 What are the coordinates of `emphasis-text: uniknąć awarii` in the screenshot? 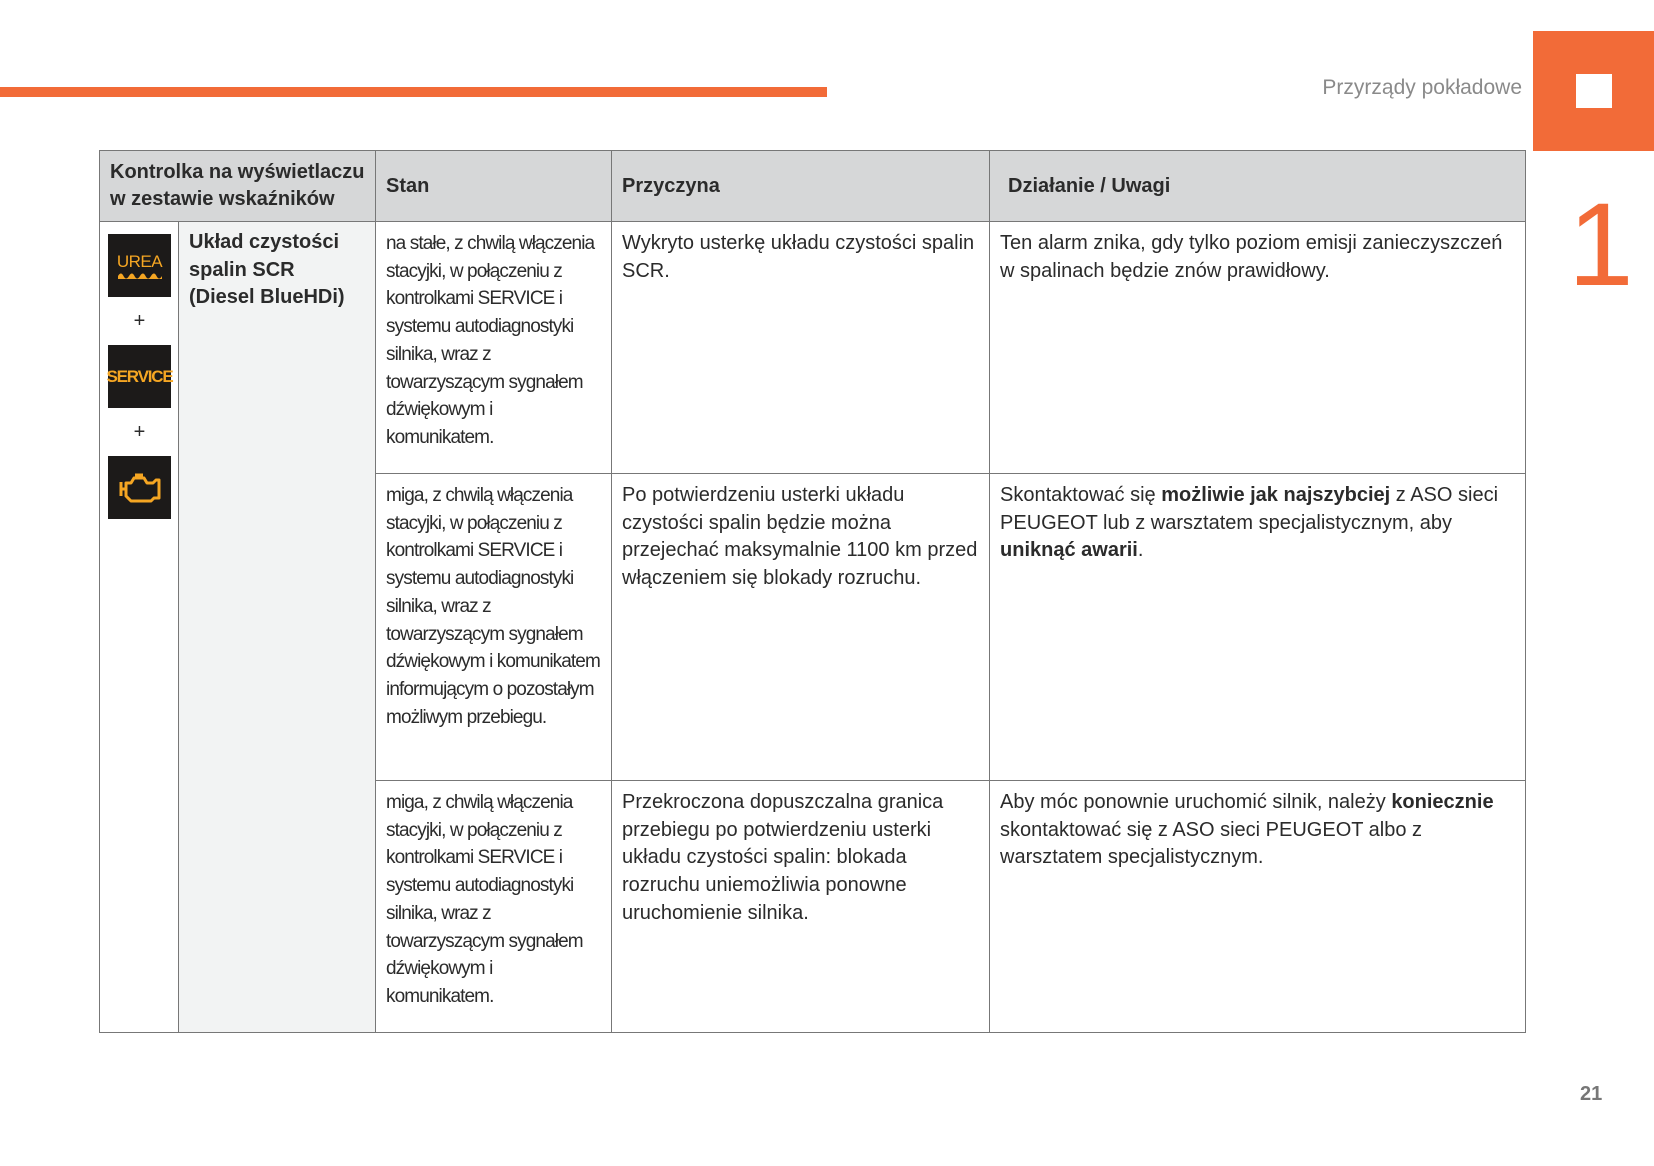 It's located at (1069, 550).